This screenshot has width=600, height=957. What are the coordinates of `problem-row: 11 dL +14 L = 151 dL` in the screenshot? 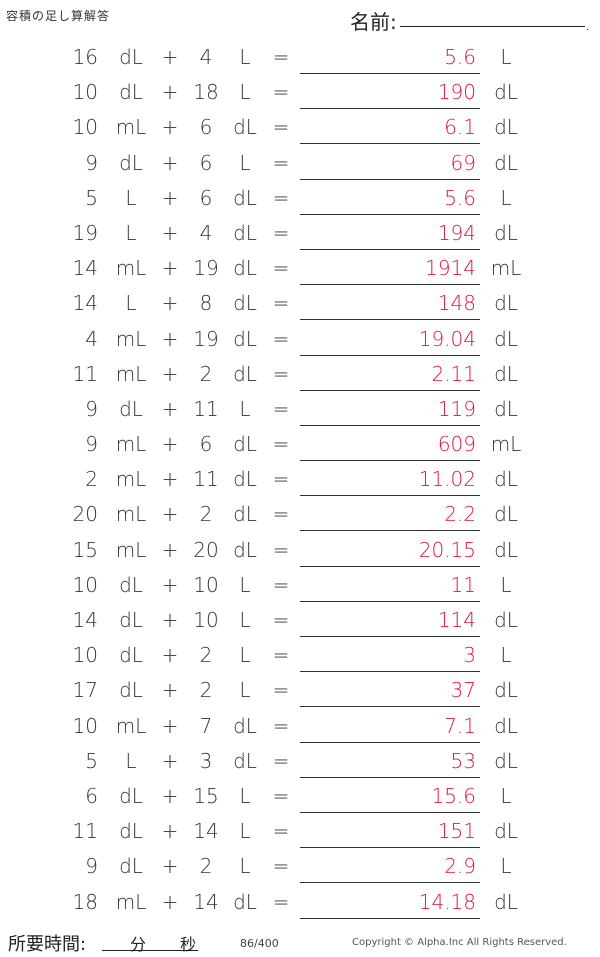 It's located at (300, 831).